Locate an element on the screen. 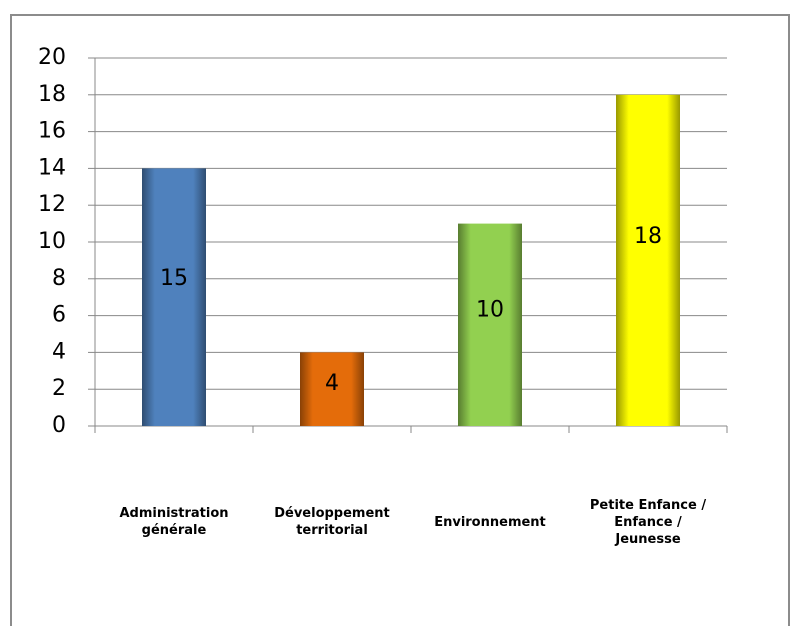 This screenshot has height=626, width=800. x-tick-label: Environnement is located at coordinates (490, 522).